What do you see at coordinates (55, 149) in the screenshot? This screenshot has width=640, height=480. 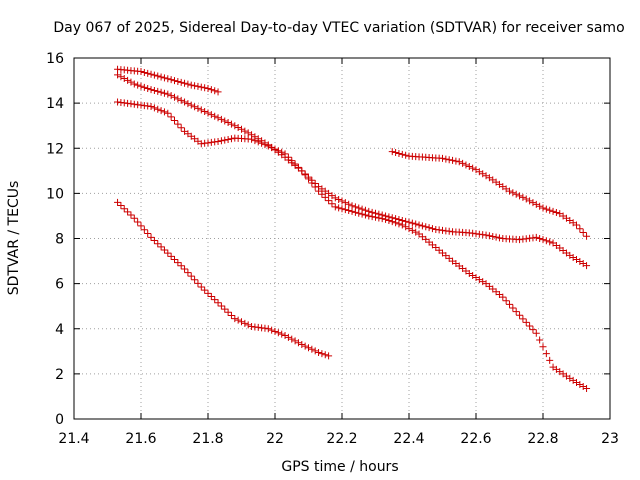 I see `y-tick-label: 12` at bounding box center [55, 149].